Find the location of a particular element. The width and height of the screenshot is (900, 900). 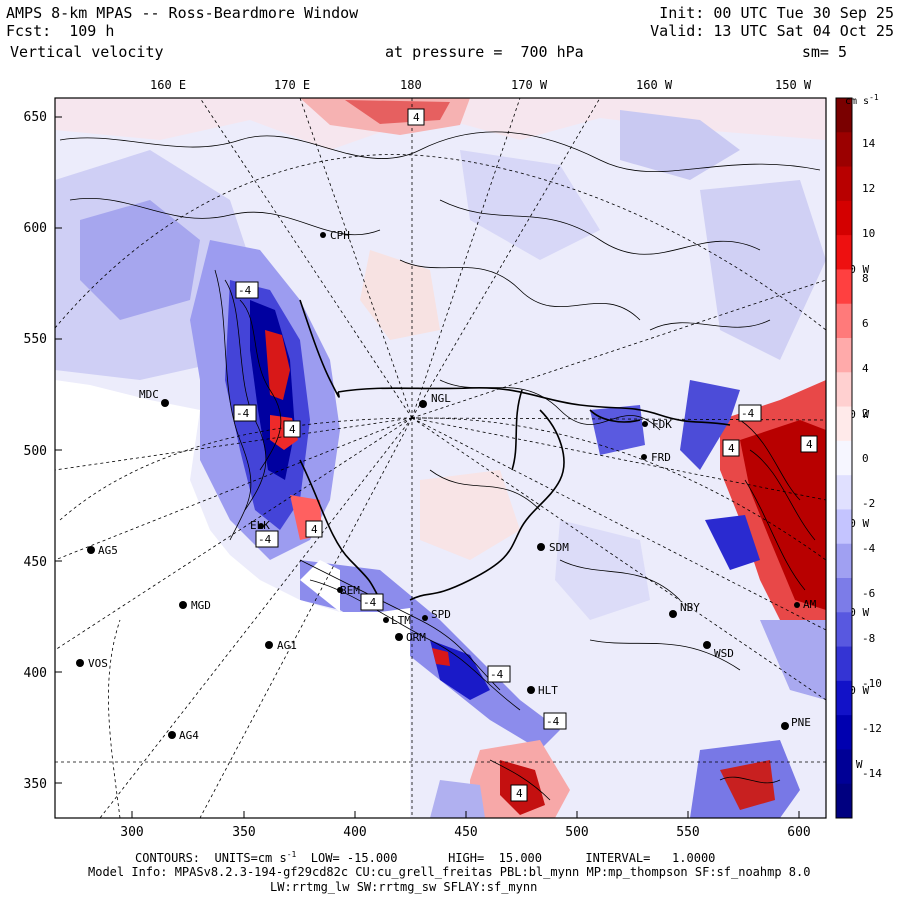

station-vos: VOS is located at coordinates (92, 663).